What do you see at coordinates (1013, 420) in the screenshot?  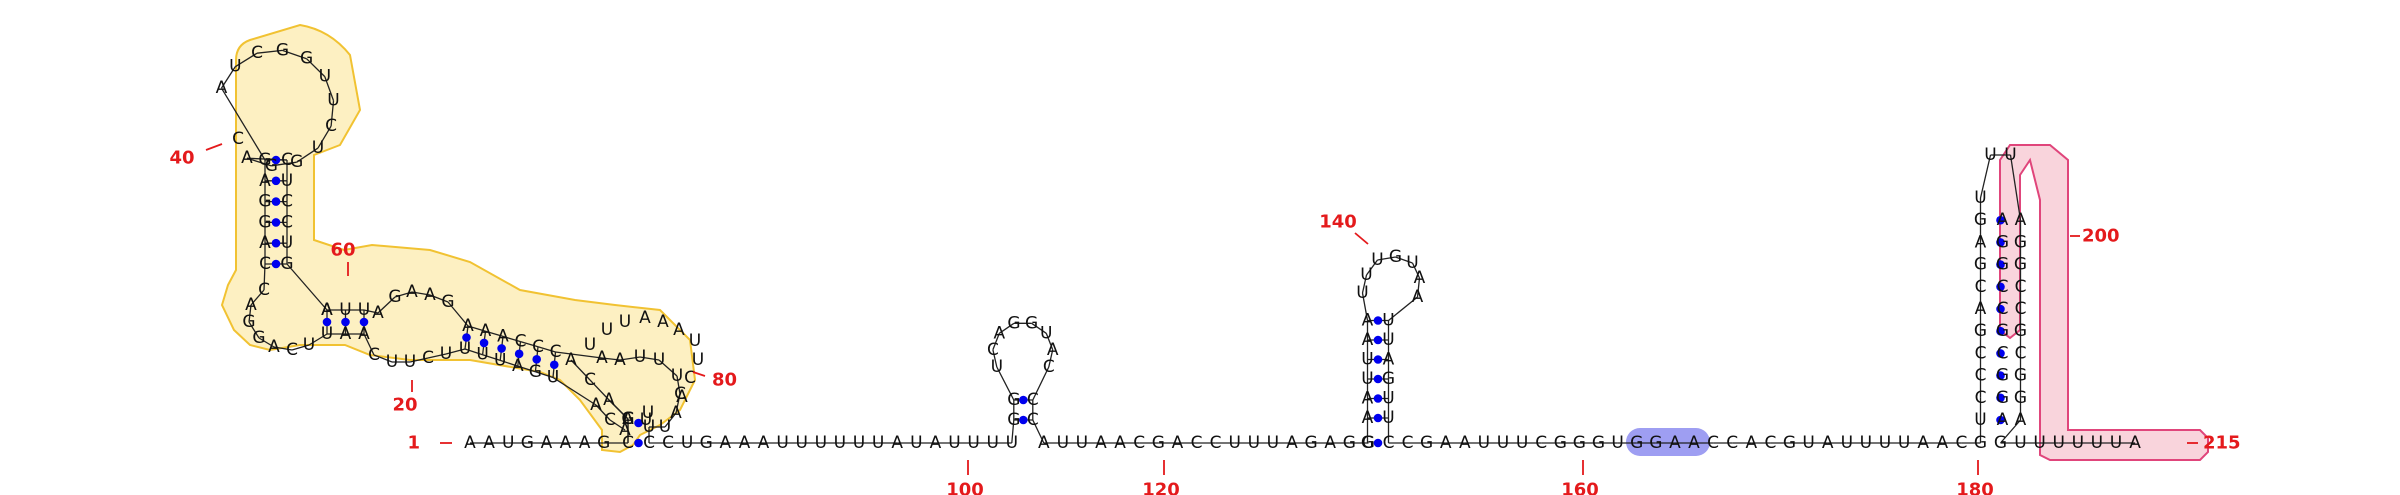 I see `hairpin2-nucleotide: G` at bounding box center [1013, 420].